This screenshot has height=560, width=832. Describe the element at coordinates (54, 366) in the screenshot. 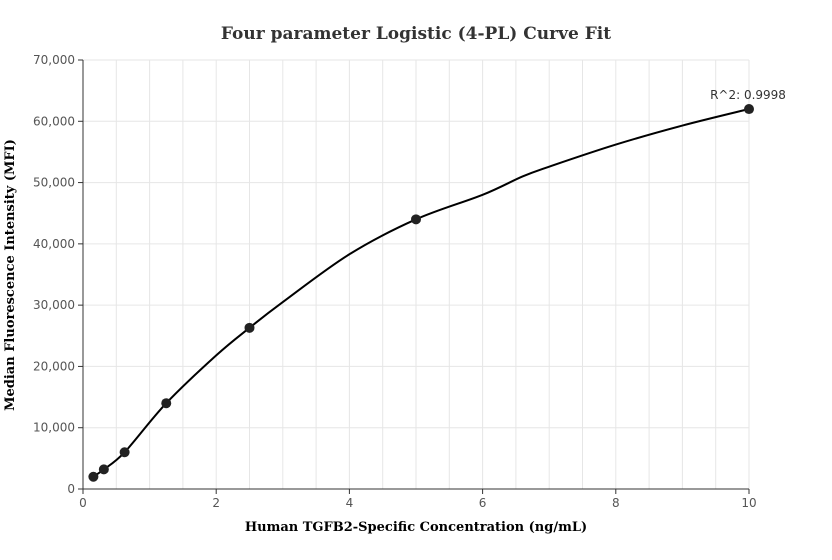

I see `y-tick-label: 20,000` at that location.